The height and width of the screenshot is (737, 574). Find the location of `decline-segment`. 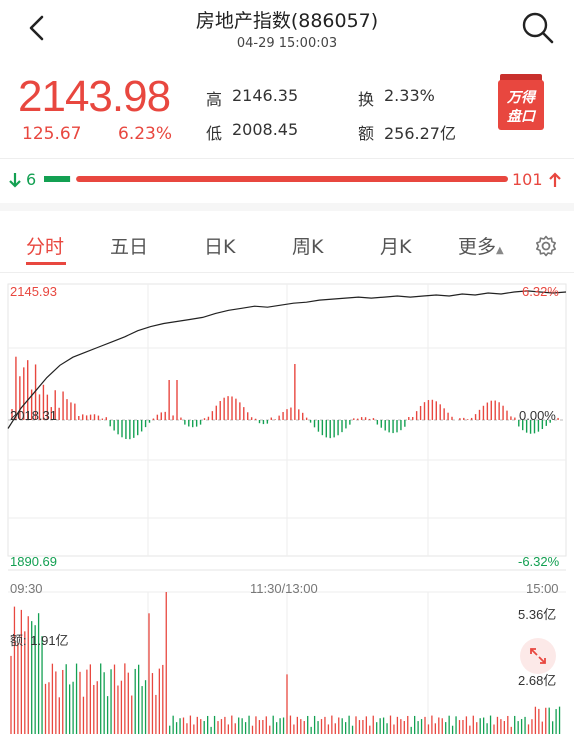

decline-segment is located at coordinates (57, 179).